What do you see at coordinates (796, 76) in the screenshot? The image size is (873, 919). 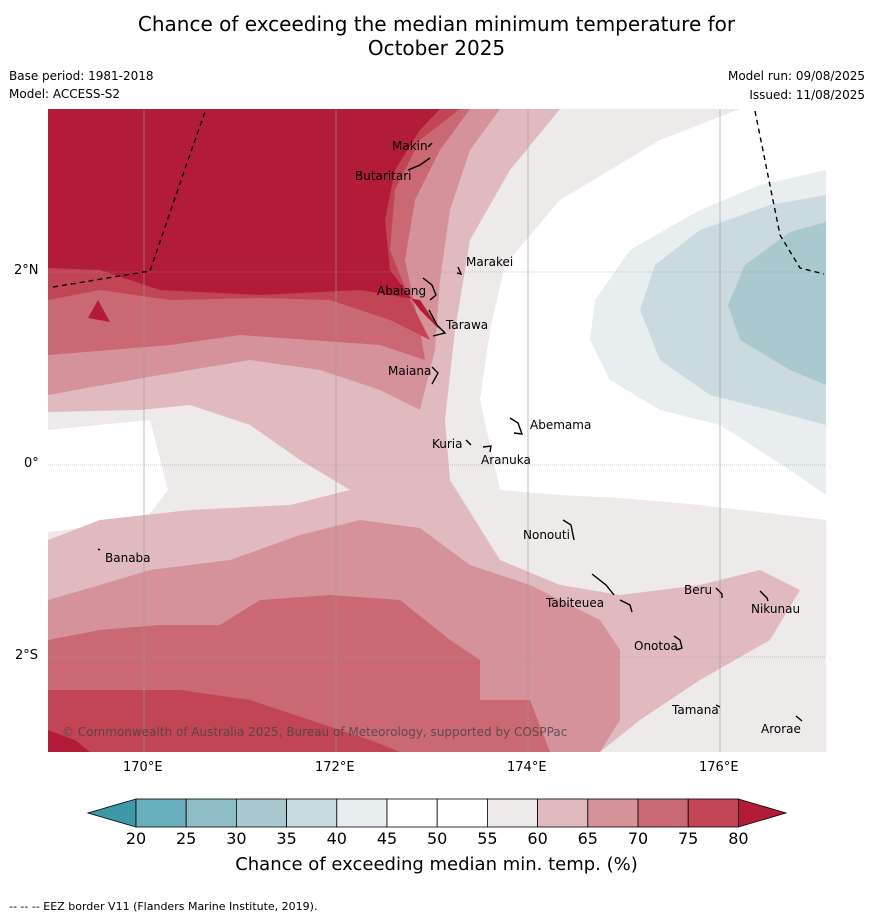 I see `model-run: Model run: 09/08/2025` at bounding box center [796, 76].